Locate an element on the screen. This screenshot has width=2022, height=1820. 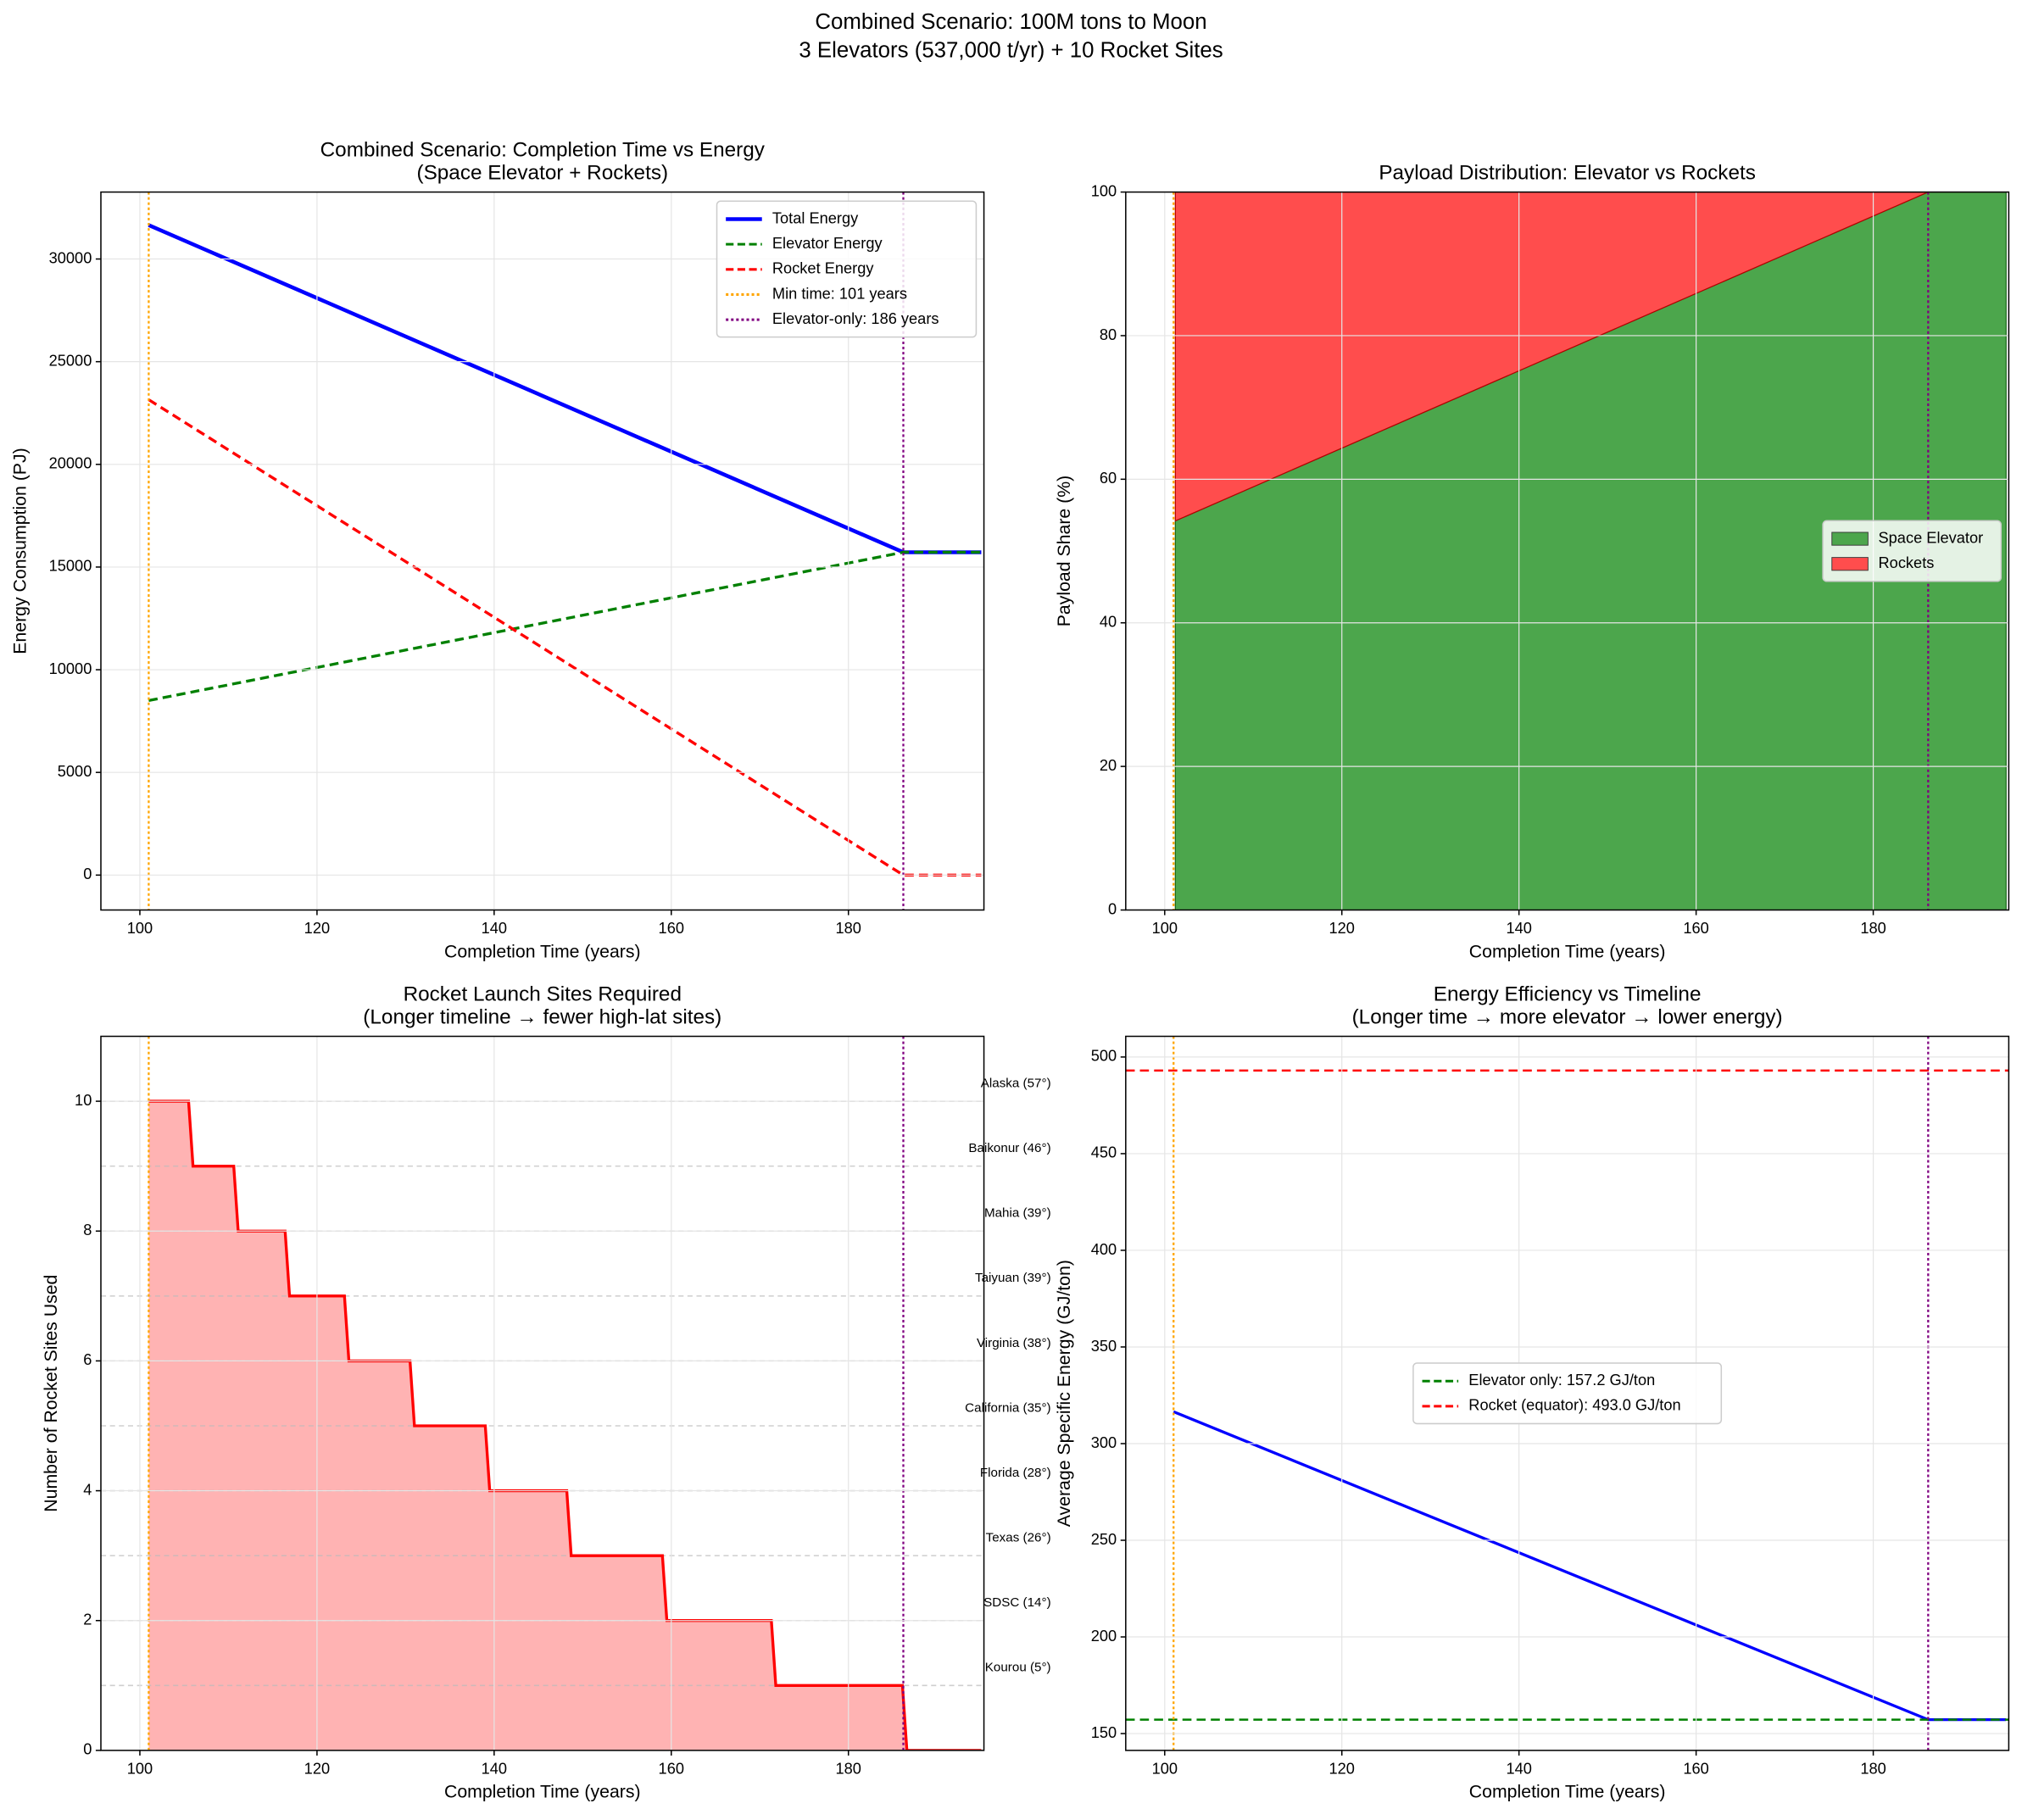
line-series is located at coordinates (565, 626).